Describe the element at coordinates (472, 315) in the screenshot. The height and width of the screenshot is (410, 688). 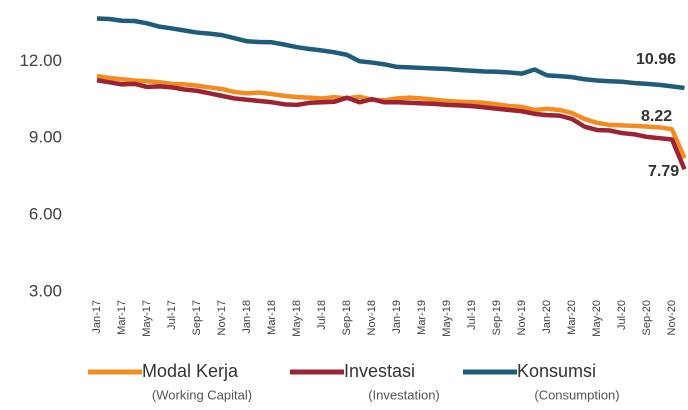
I see `x-tick-label: Jul-19` at that location.